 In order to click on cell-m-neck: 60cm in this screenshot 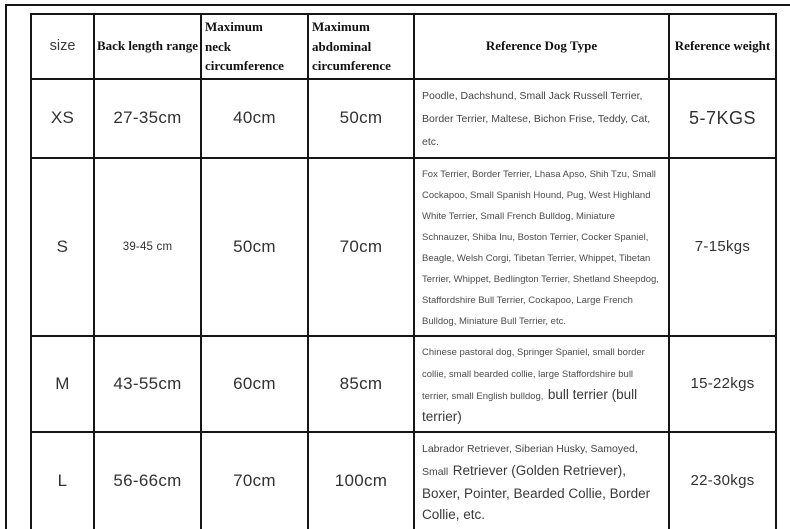, I will do `click(254, 383)`.